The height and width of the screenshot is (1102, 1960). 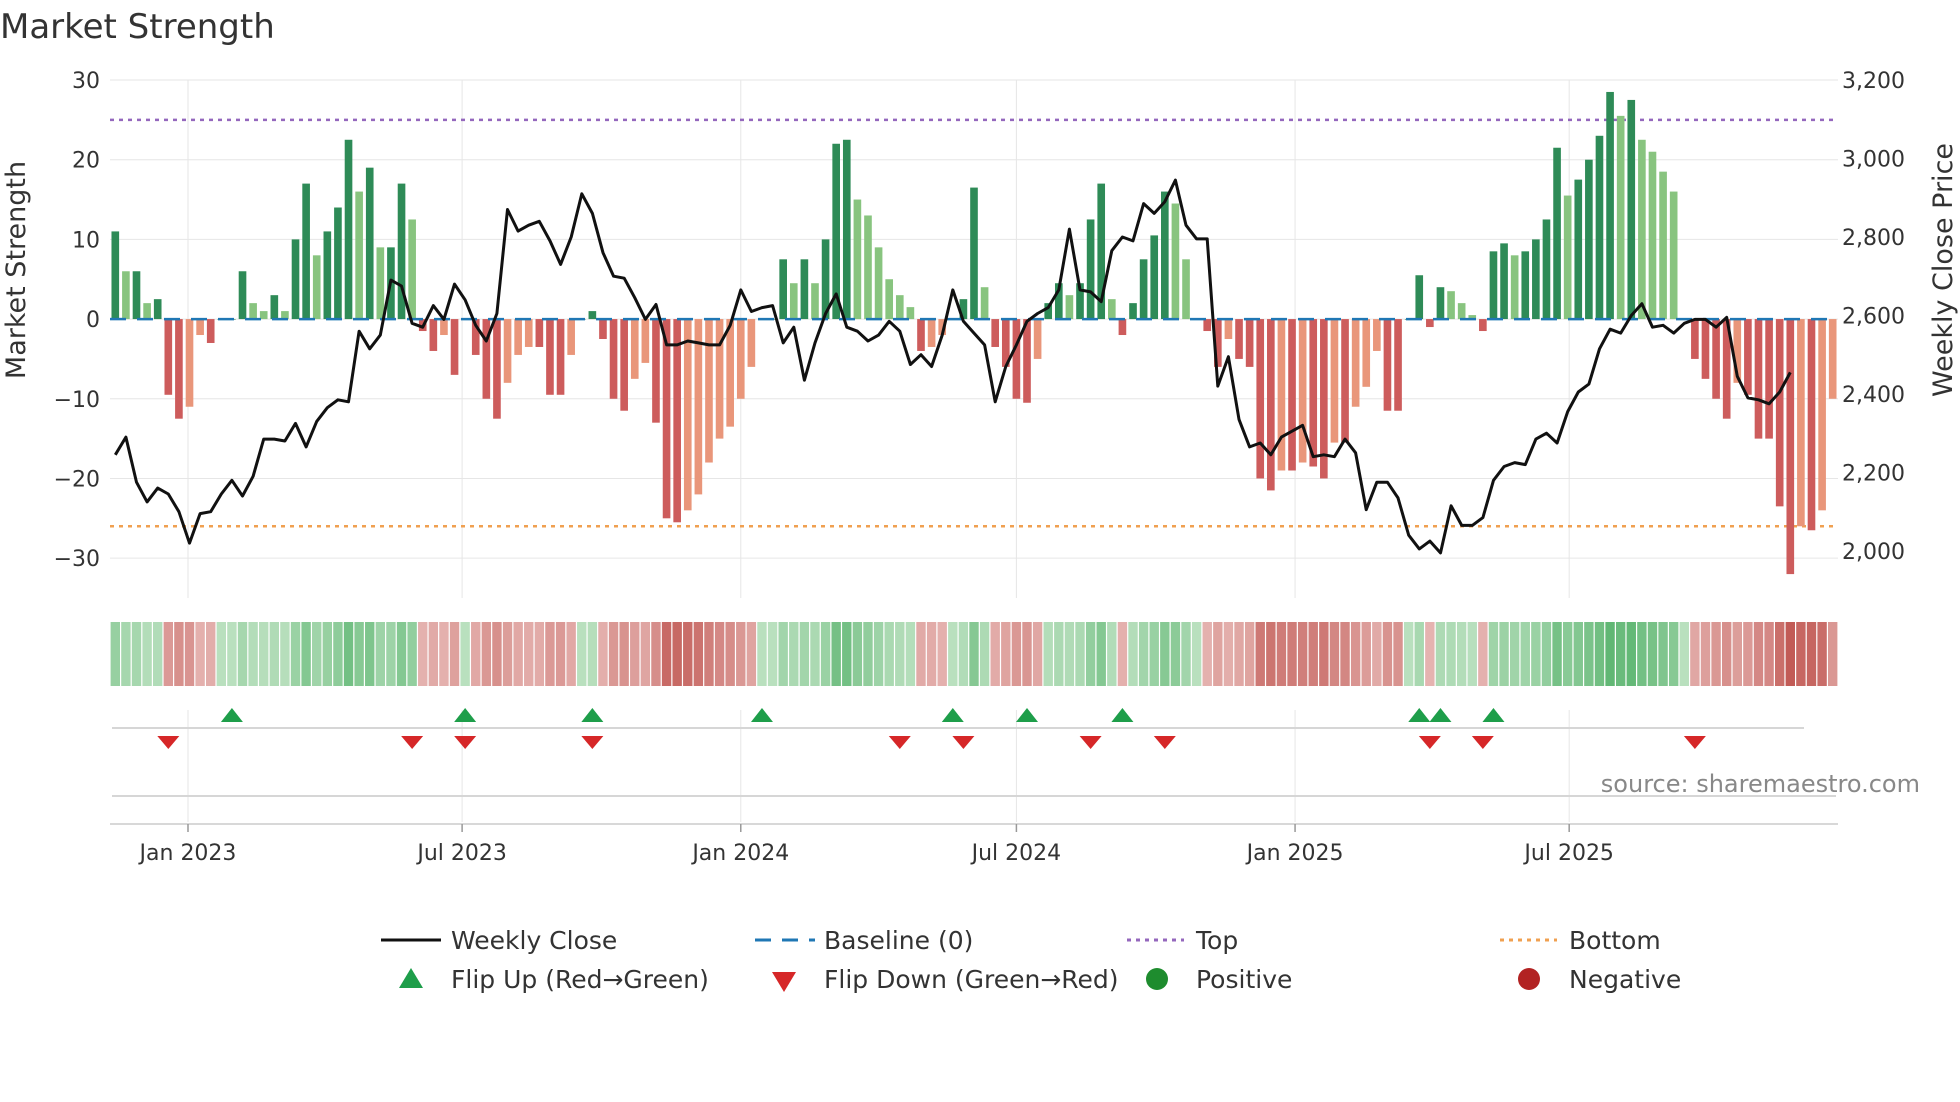 I want to click on x-tick-label: Jan 2024, so click(x=739, y=853).